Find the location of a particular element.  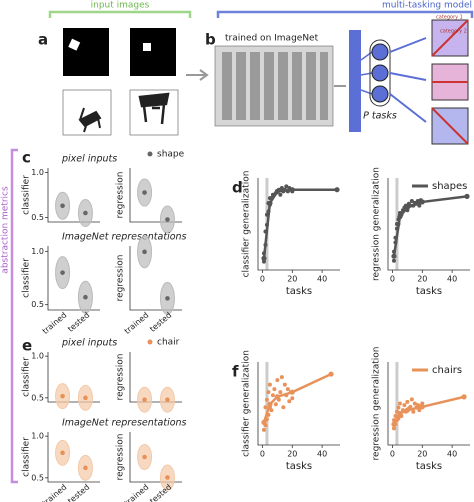

panel-label: c is located at coordinates (26, 158).